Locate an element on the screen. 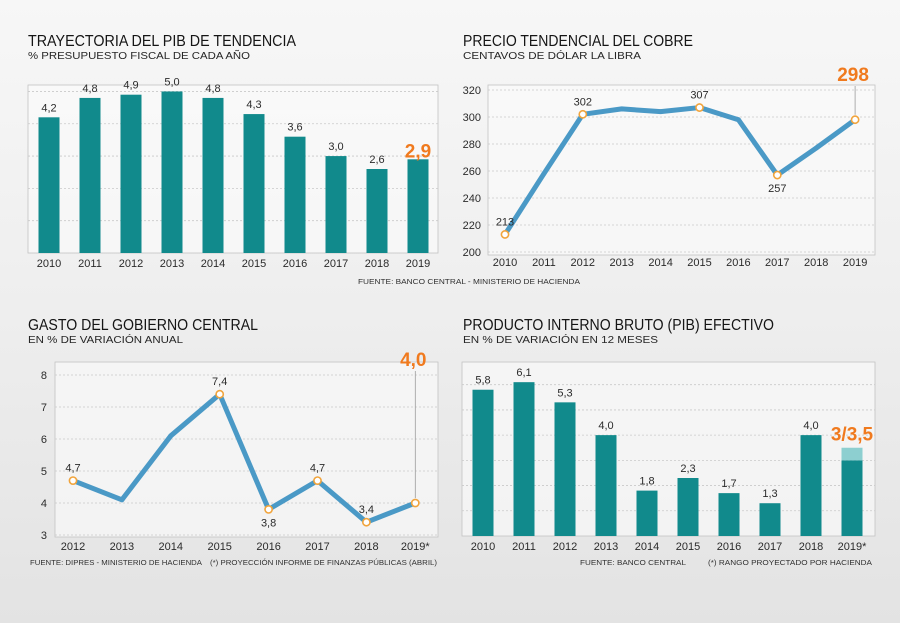  plot-frame is located at coordinates (681, 170).